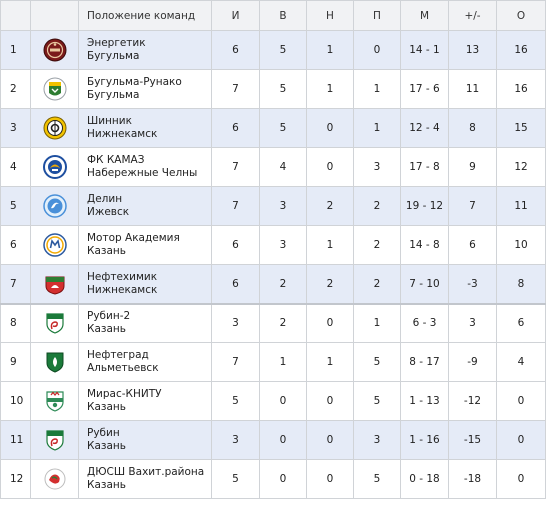 The width and height of the screenshot is (546, 511). What do you see at coordinates (55, 128) in the screenshot?
I see `shinnik-logo-icon` at bounding box center [55, 128].